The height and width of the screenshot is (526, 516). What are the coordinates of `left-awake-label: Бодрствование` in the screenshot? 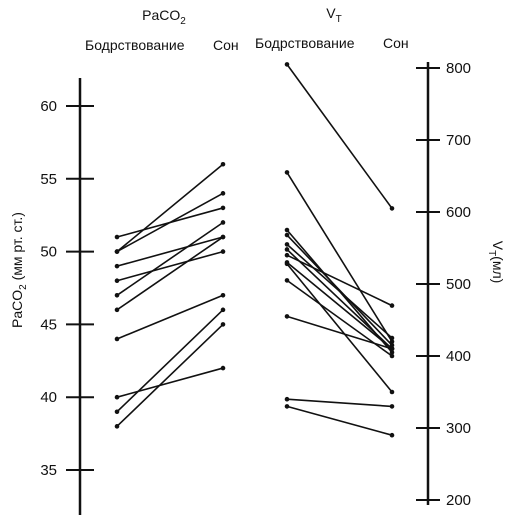 It's located at (135, 45).